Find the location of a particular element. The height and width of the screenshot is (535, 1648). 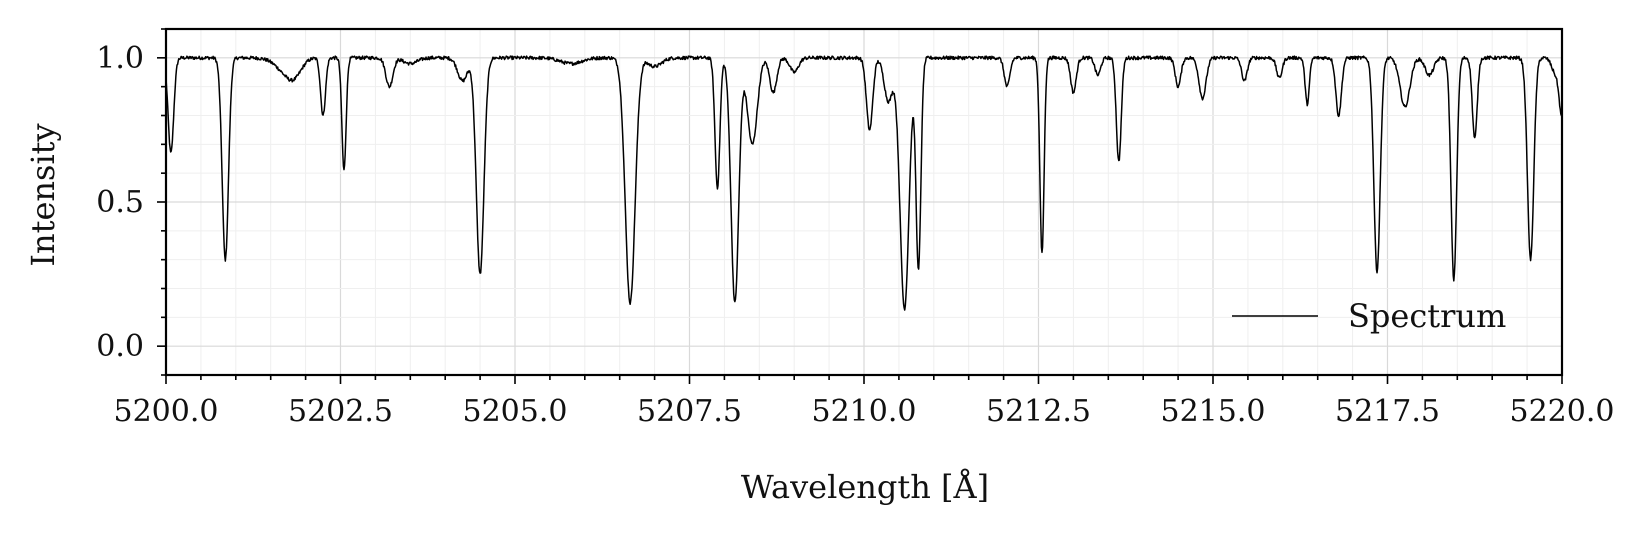

x-tick-label: 5202.5 is located at coordinates (340, 411).